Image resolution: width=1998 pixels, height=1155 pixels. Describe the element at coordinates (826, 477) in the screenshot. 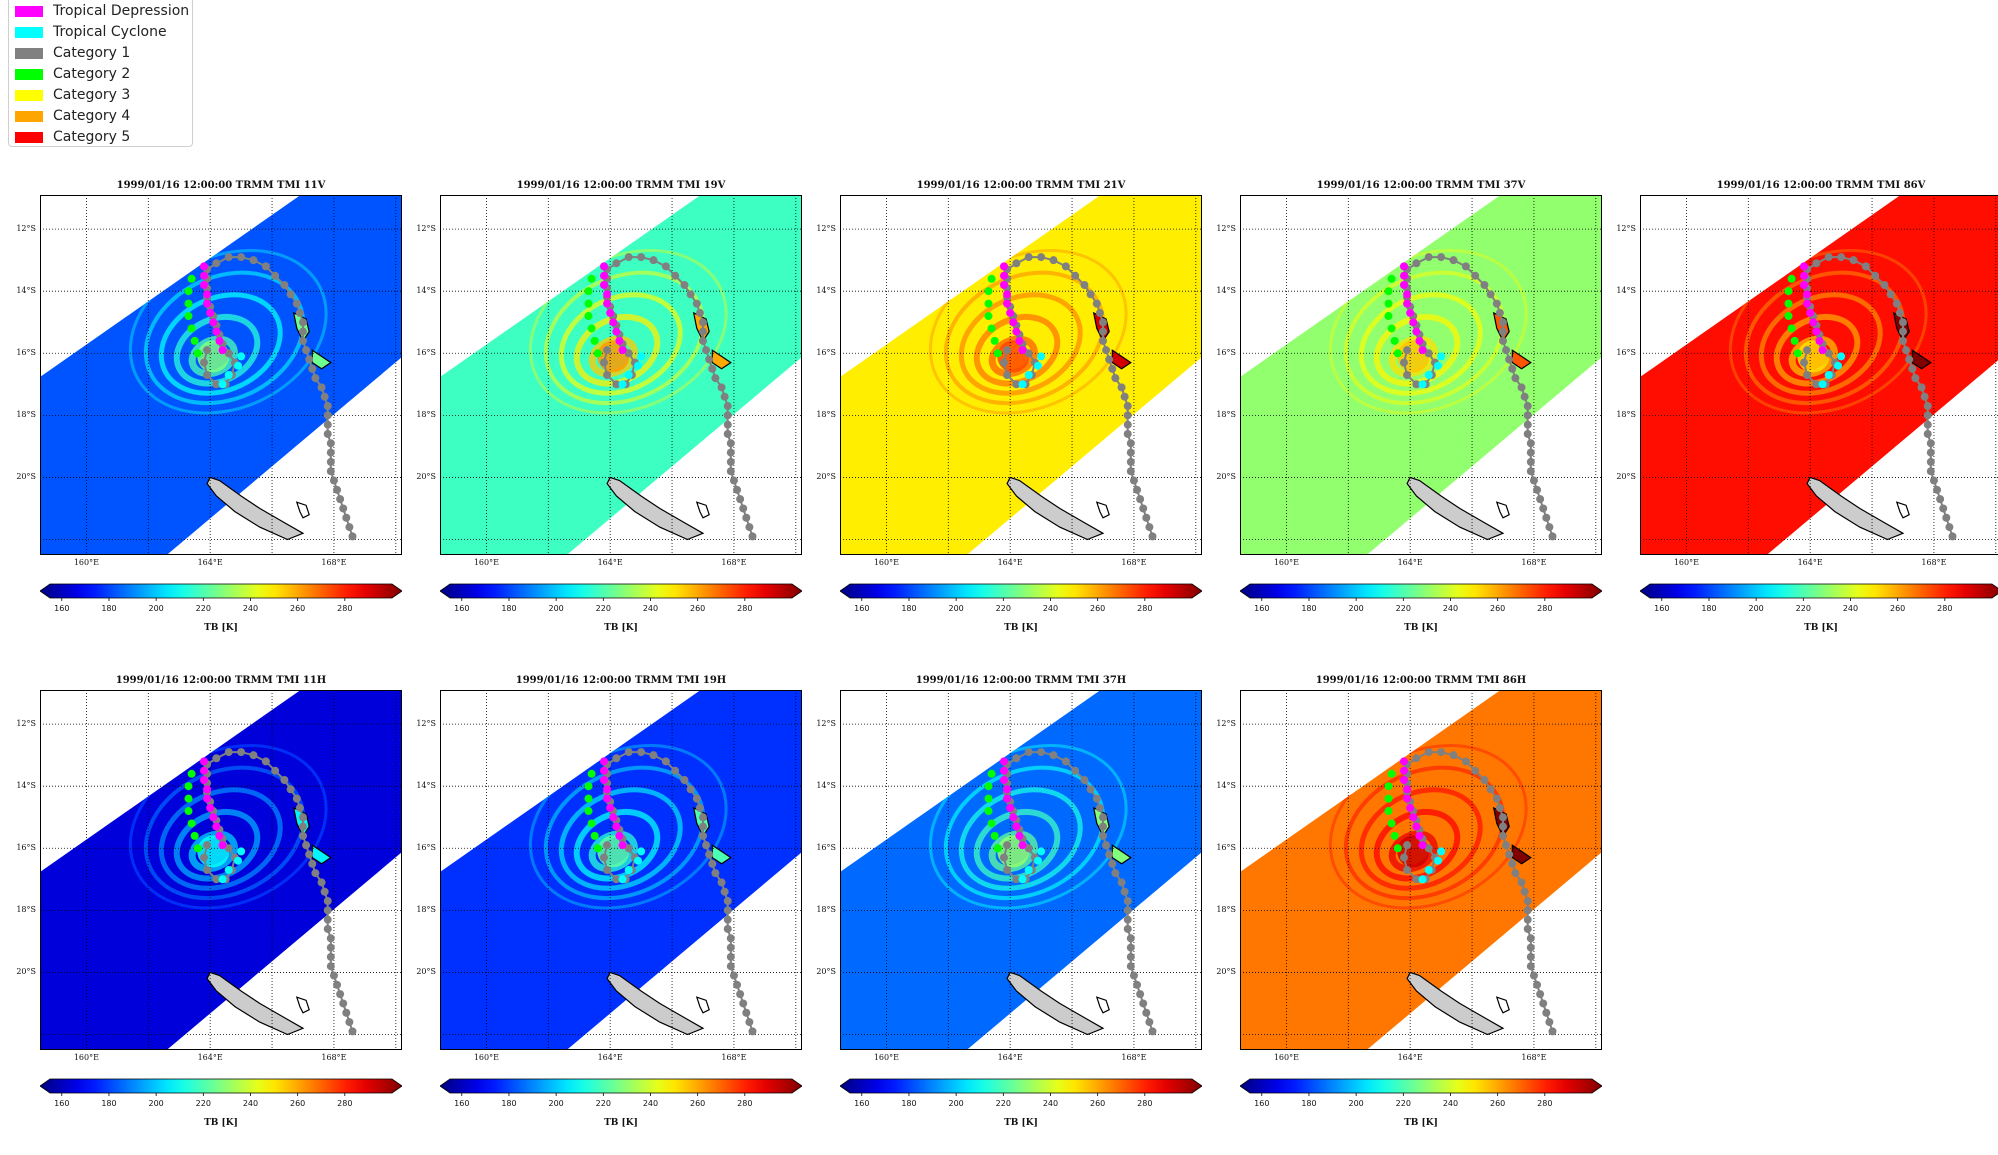

I see `latitude-tick-label: 20°S` at that location.